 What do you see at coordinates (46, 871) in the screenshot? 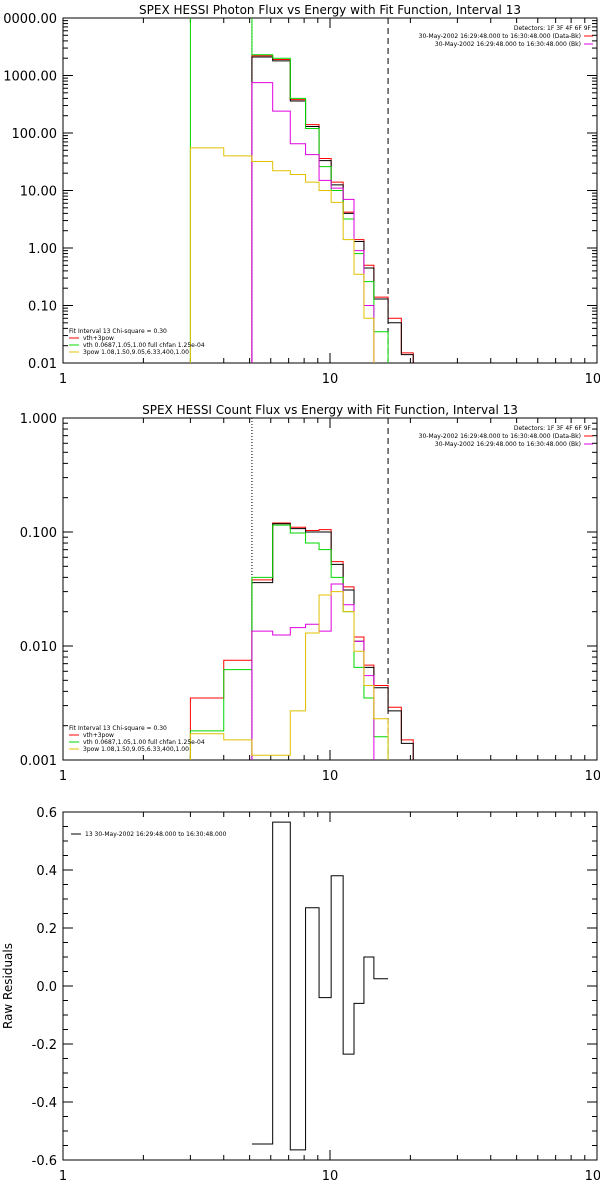
I see `y-tick-label: 0.4` at bounding box center [46, 871].